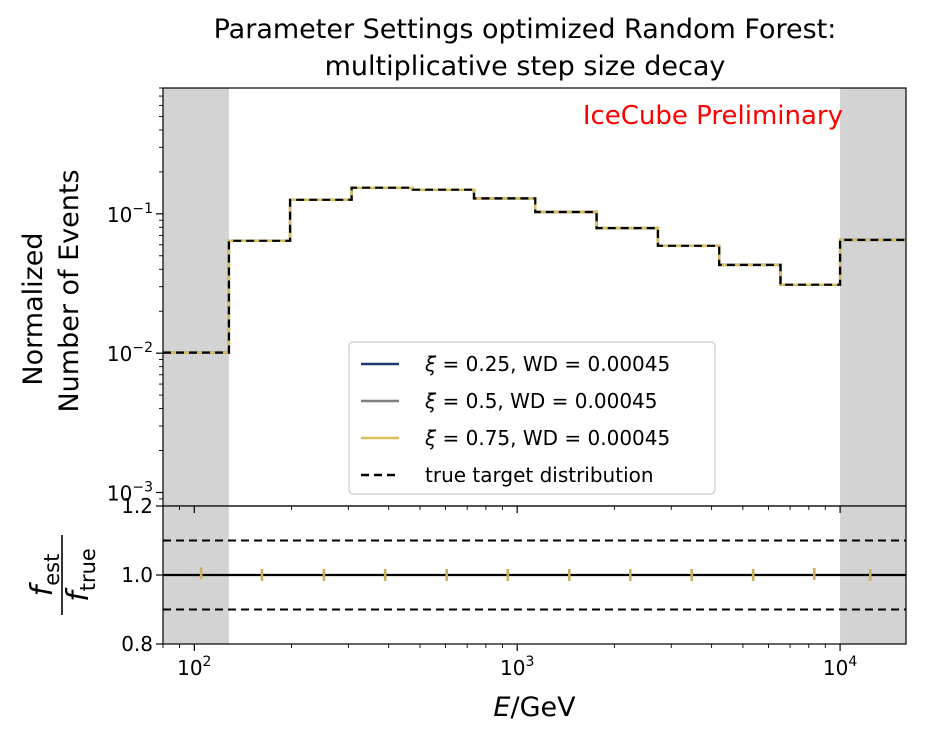 The image size is (938, 738). Describe the element at coordinates (525, 66) in the screenshot. I see `chart-title-line2: multiplicative step size decay` at that location.